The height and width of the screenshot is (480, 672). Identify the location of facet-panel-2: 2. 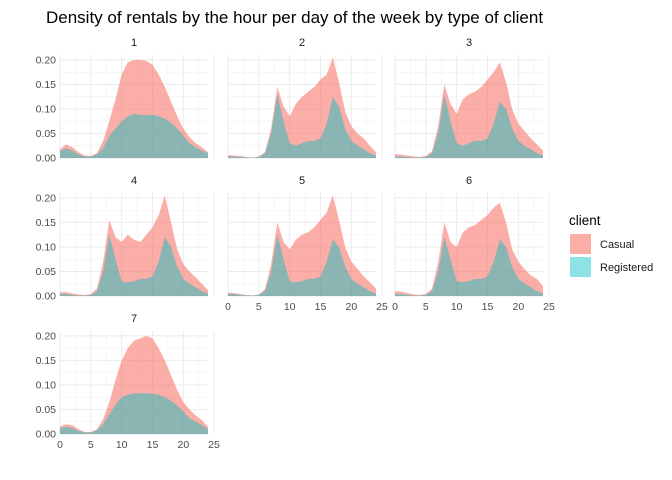
(305, 98).